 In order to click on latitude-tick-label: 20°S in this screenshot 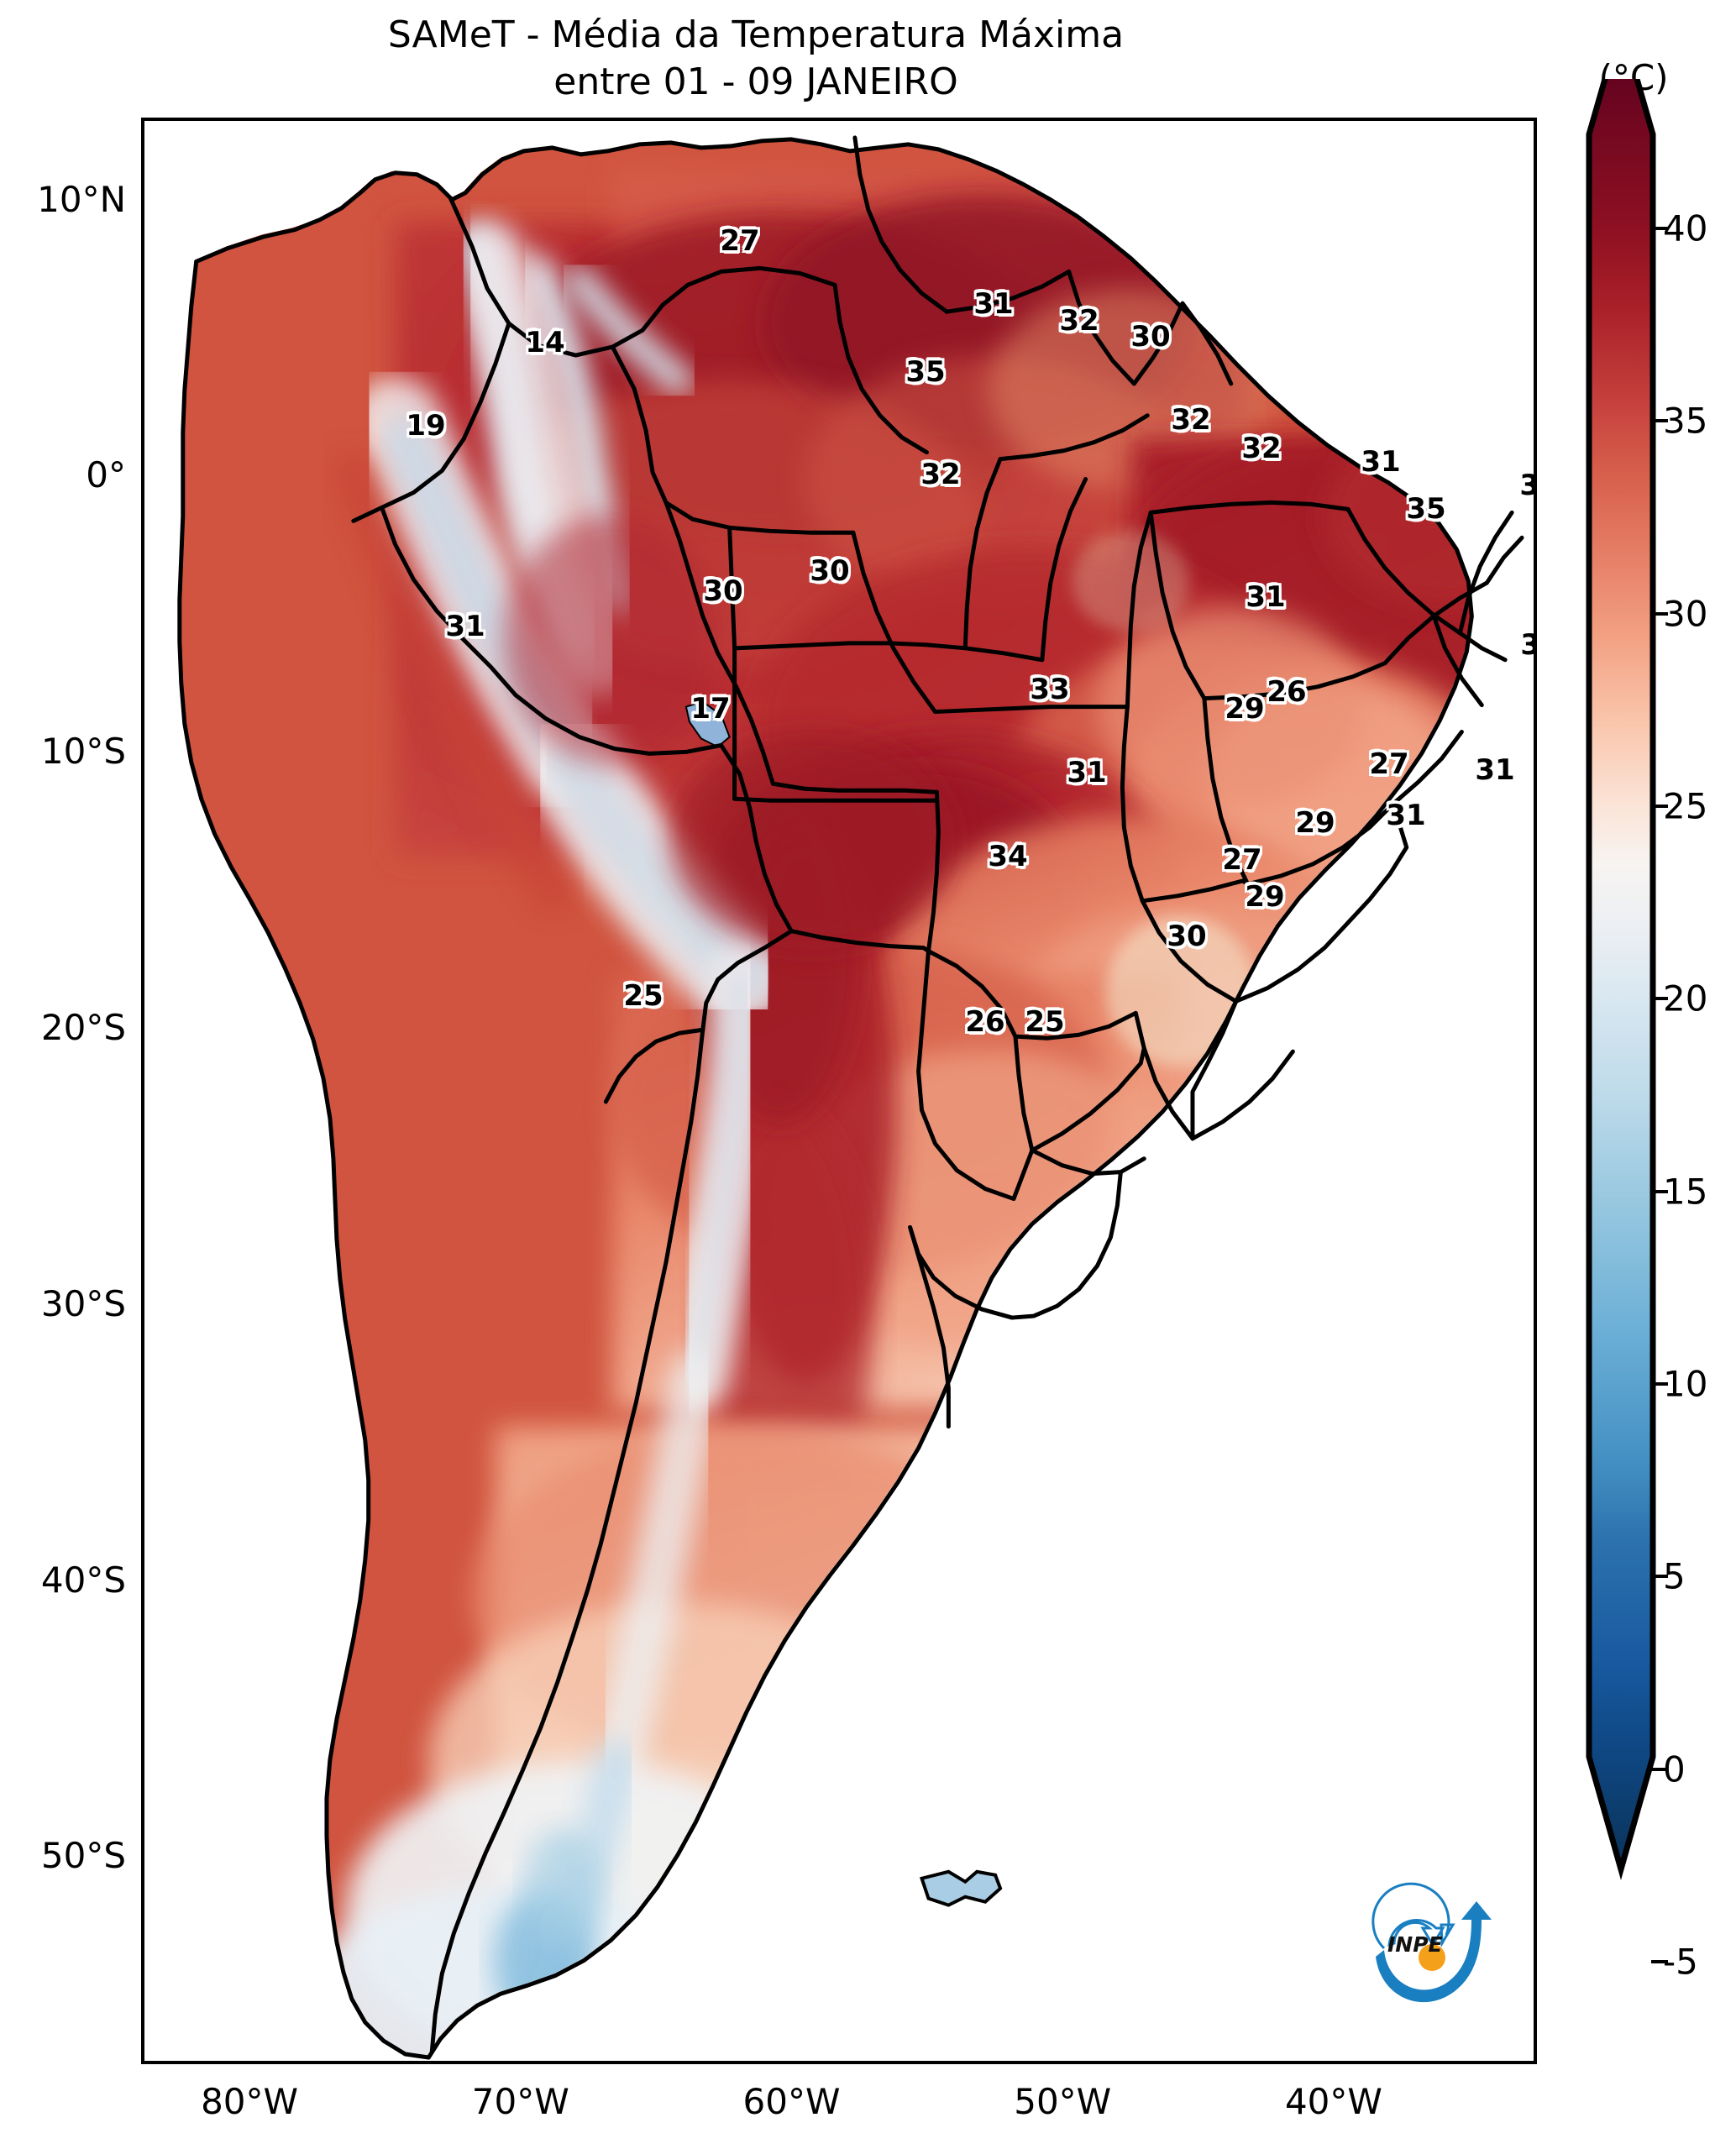, I will do `click(83, 1028)`.